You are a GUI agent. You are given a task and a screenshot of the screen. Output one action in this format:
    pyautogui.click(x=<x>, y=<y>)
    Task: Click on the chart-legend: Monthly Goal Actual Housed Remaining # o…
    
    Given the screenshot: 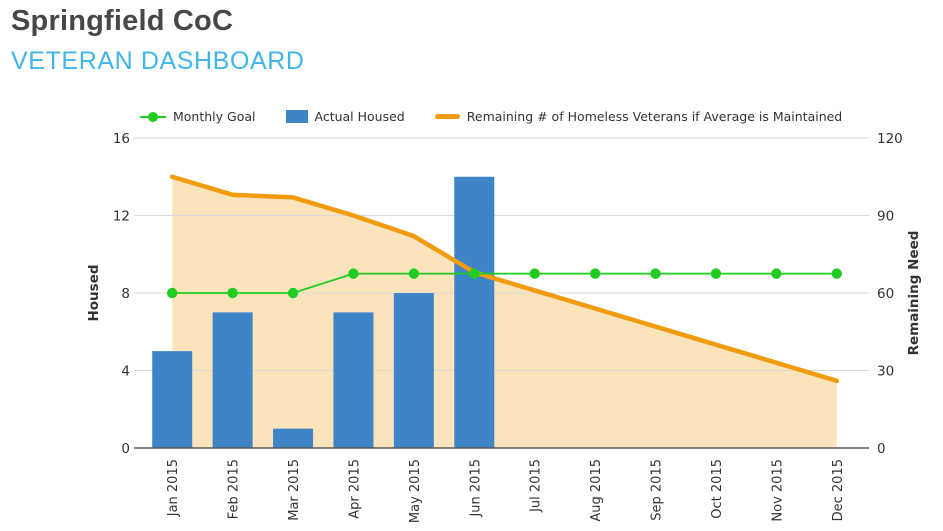 What is the action you would take?
    pyautogui.click(x=491, y=116)
    